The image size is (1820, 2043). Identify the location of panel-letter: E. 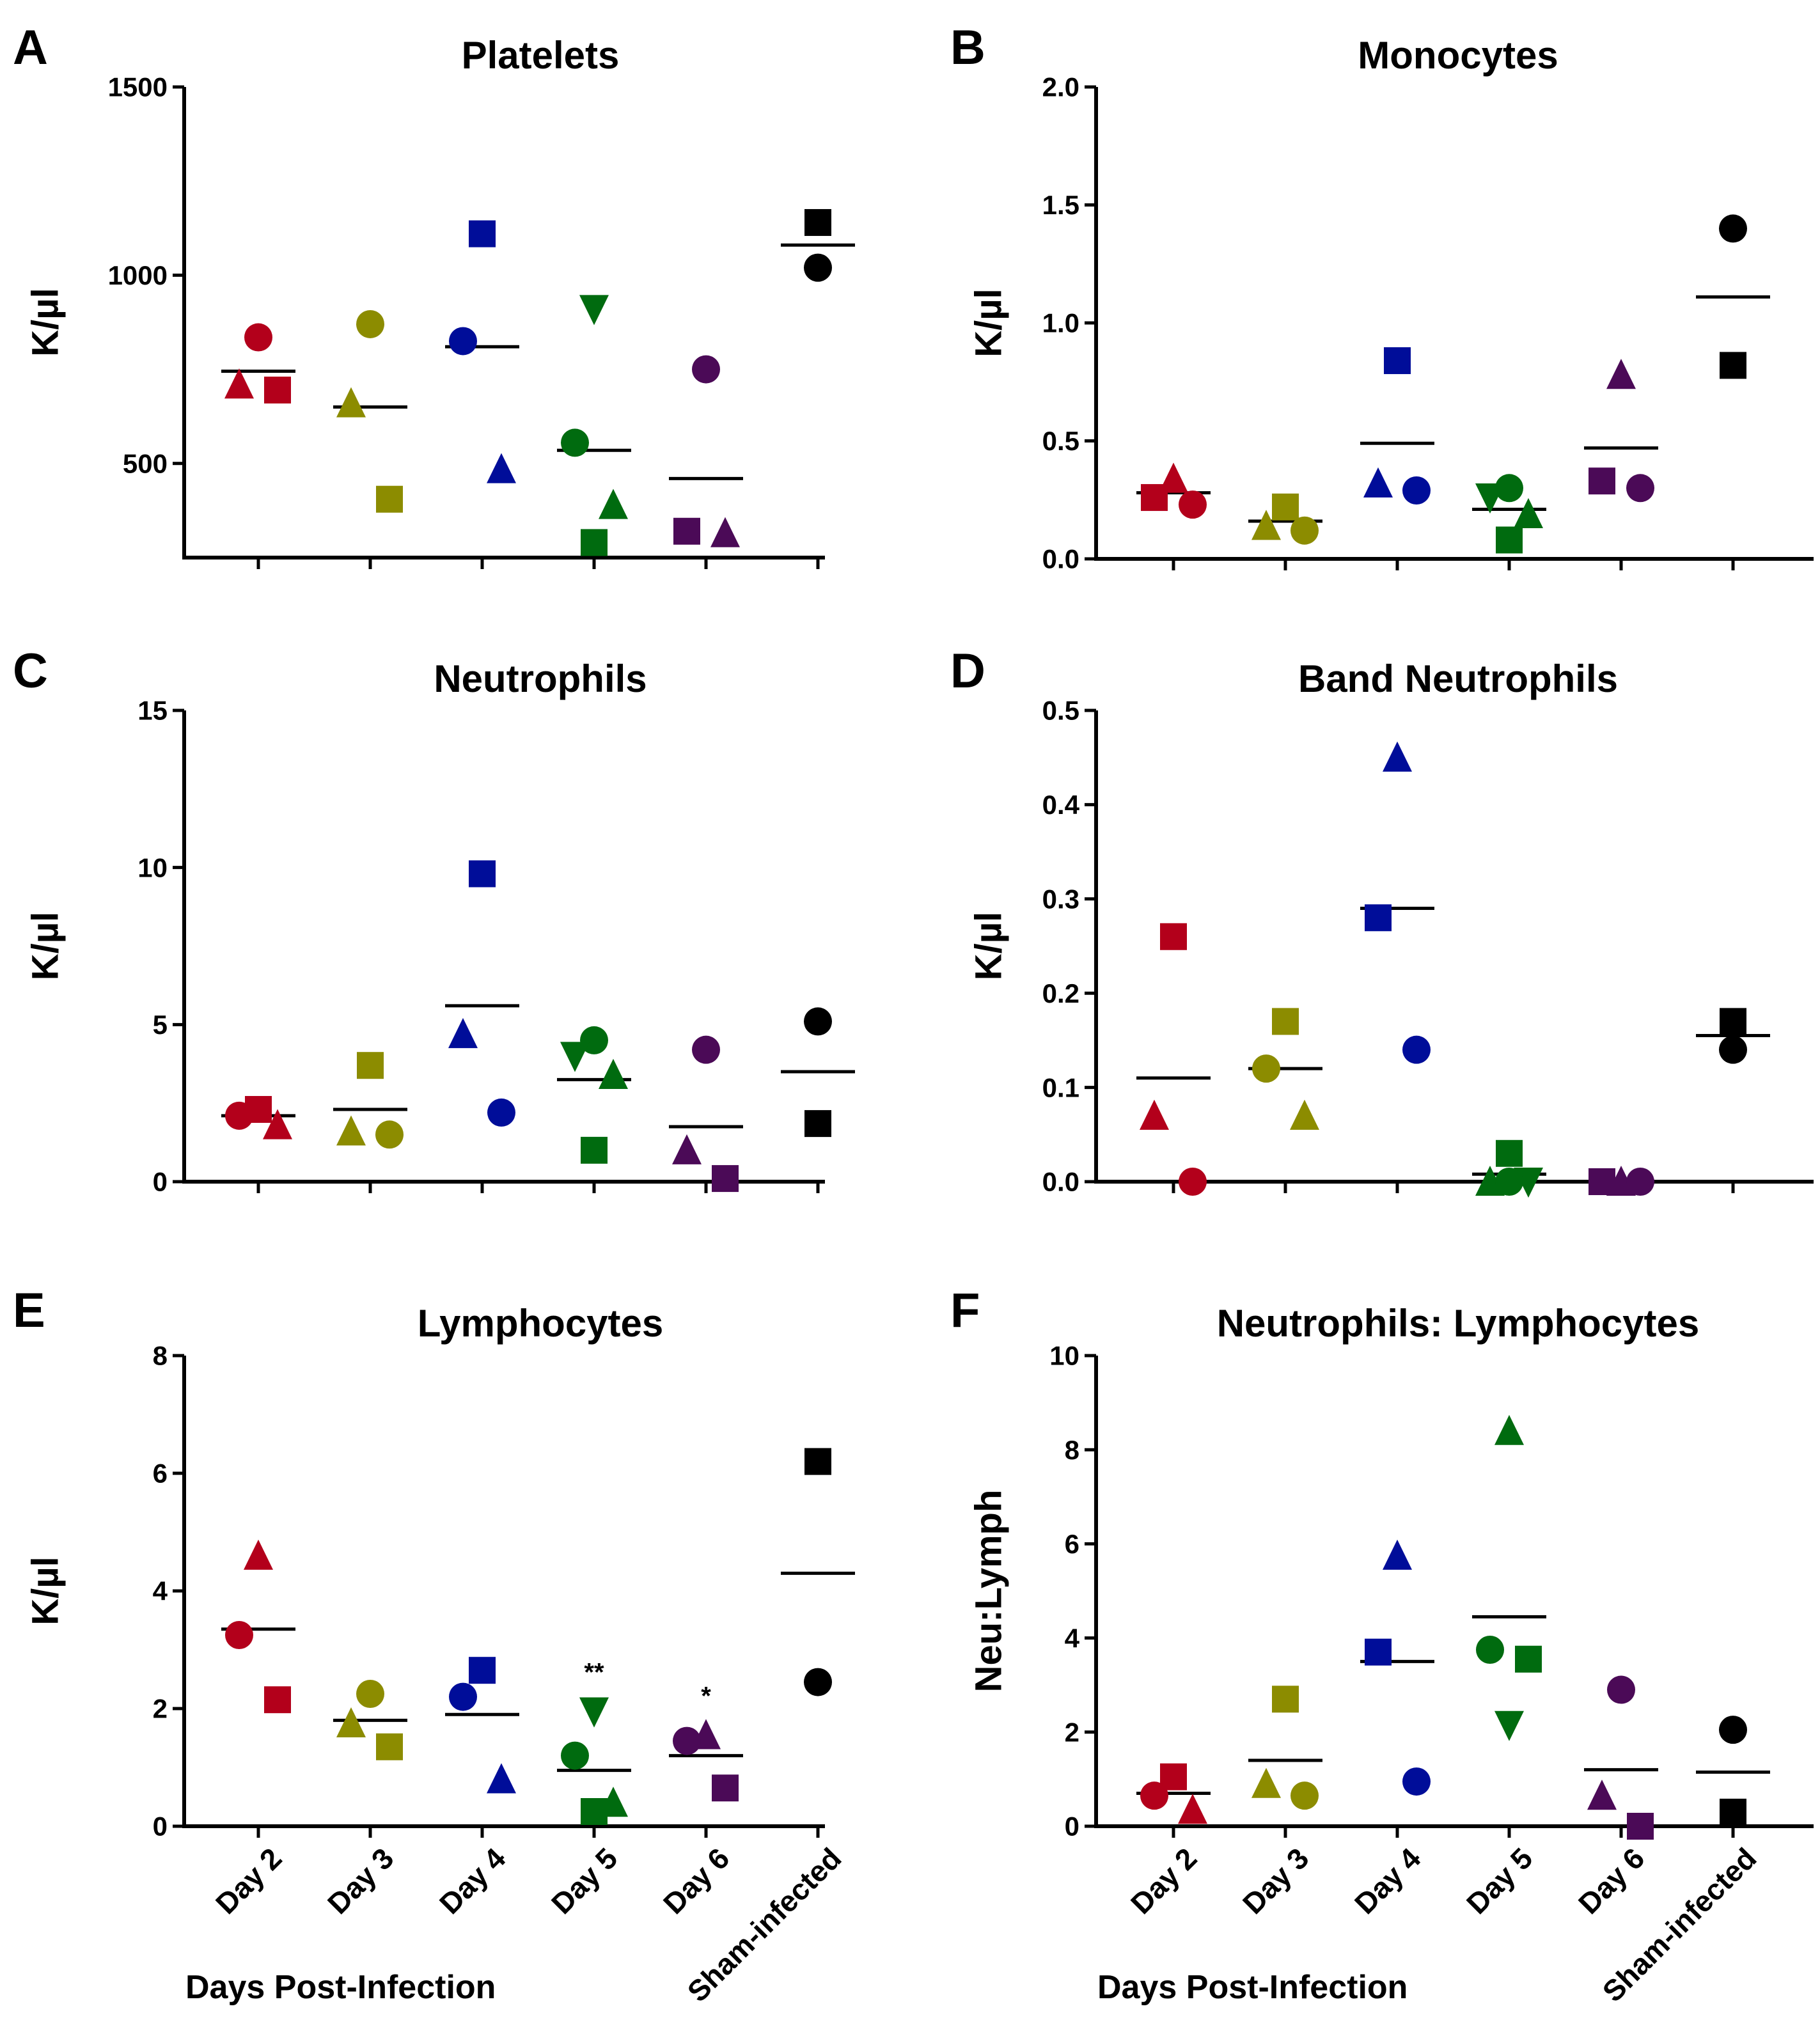
(29, 1310).